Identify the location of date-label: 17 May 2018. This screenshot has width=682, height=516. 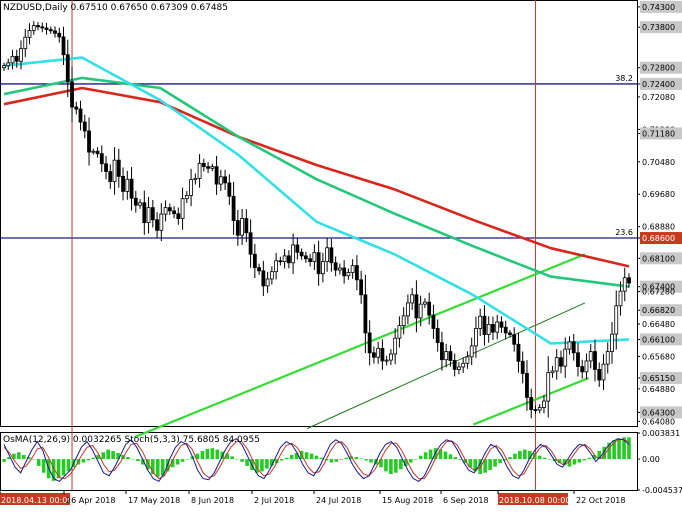
(154, 500).